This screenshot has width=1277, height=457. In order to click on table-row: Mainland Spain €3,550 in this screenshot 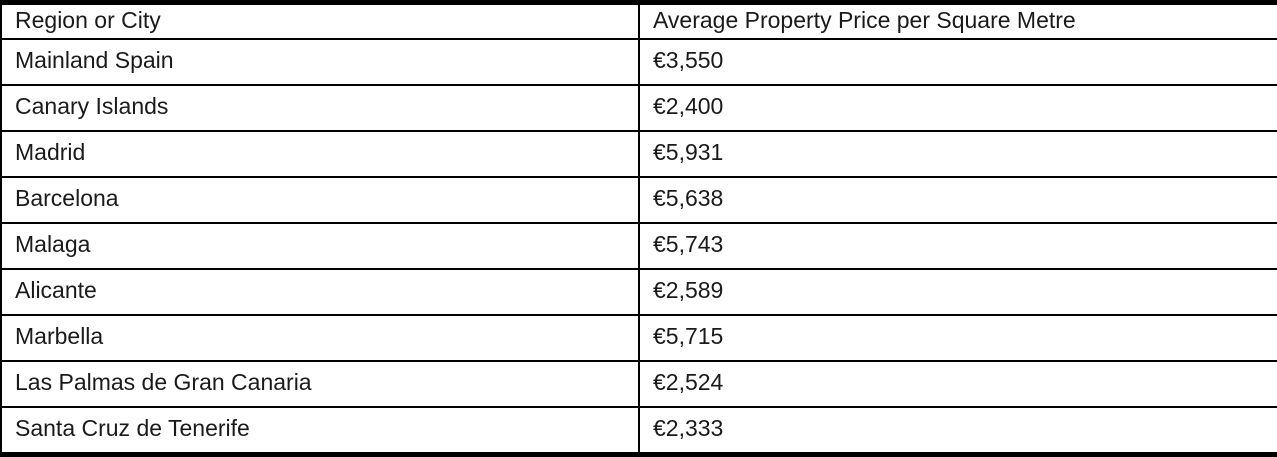, I will do `click(638, 62)`.